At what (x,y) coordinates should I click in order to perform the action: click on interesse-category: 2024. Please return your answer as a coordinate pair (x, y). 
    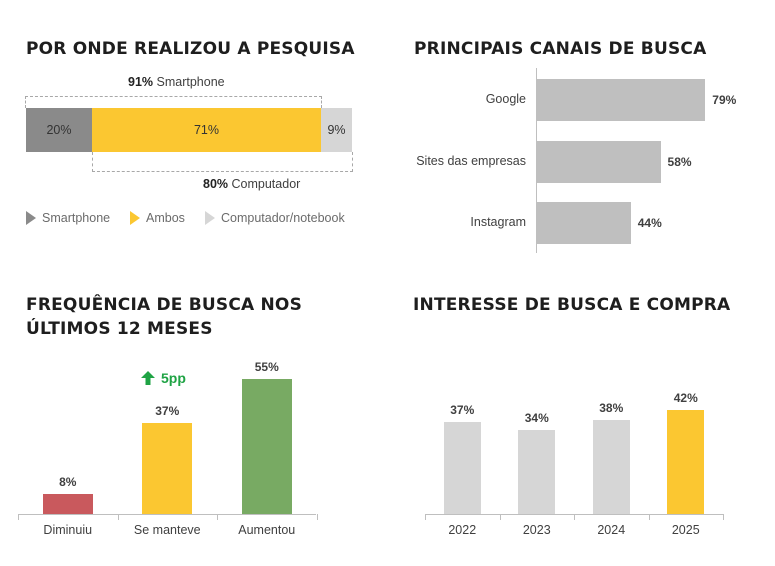
    Looking at the image, I should click on (611, 530).